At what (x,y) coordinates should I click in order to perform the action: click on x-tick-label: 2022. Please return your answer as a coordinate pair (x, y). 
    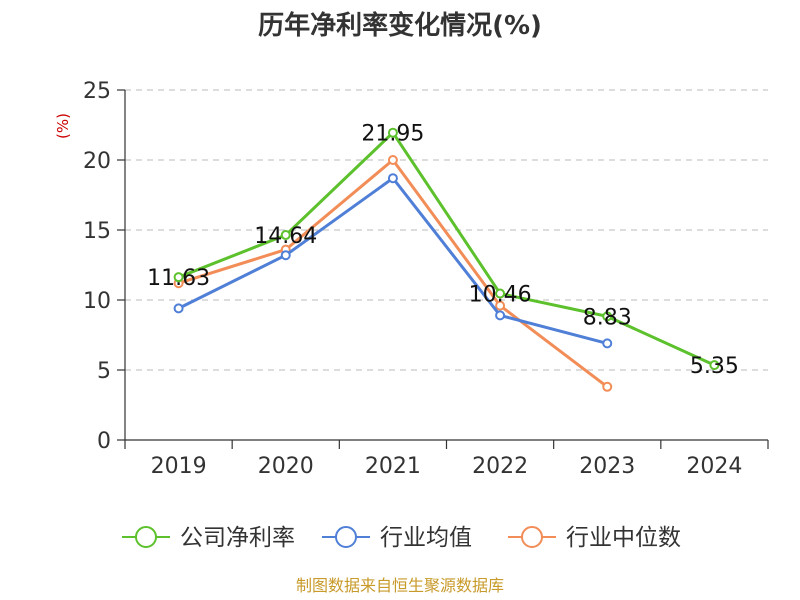
    Looking at the image, I should click on (500, 466).